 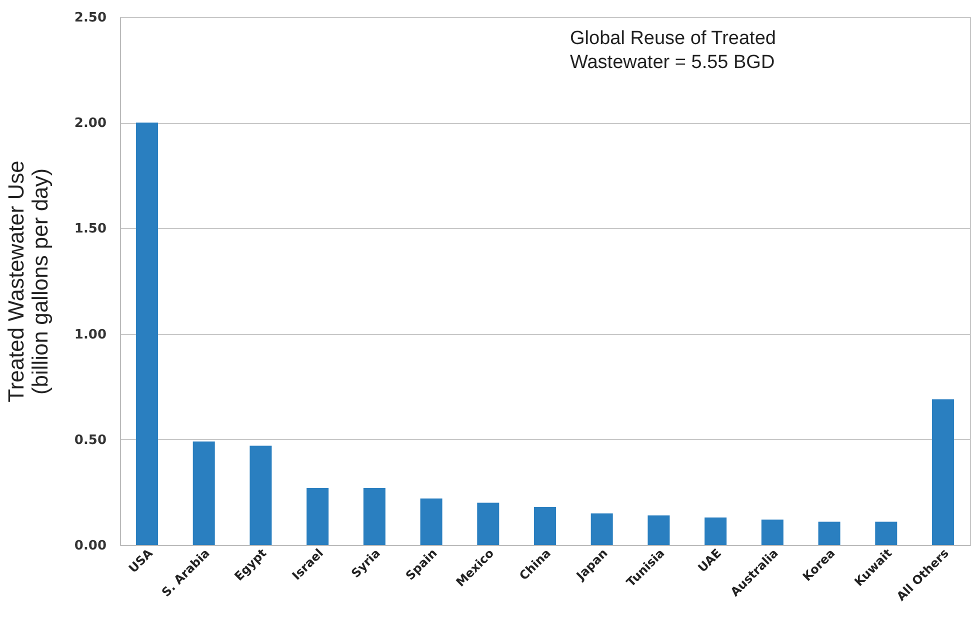 I want to click on y-tick-label: 2.50, so click(x=90, y=18).